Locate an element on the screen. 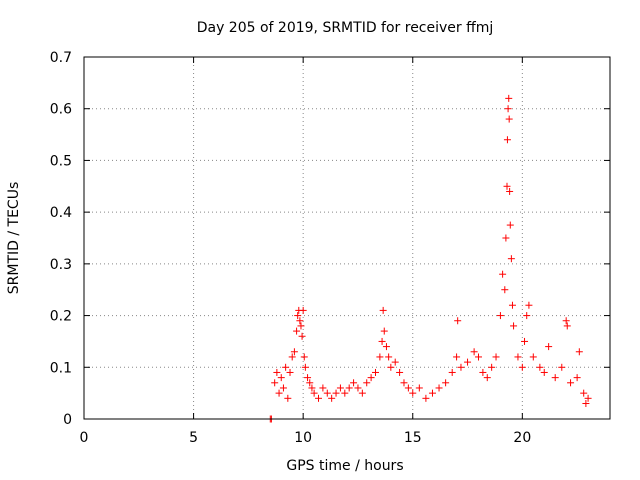 Image resolution: width=640 pixels, height=480 pixels. y-tick-label: 0.5 is located at coordinates (61, 161).